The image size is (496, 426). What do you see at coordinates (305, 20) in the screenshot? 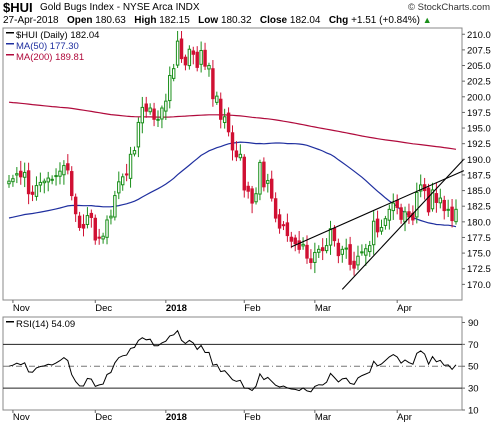
I see `close-value: 182.04` at bounding box center [305, 20].